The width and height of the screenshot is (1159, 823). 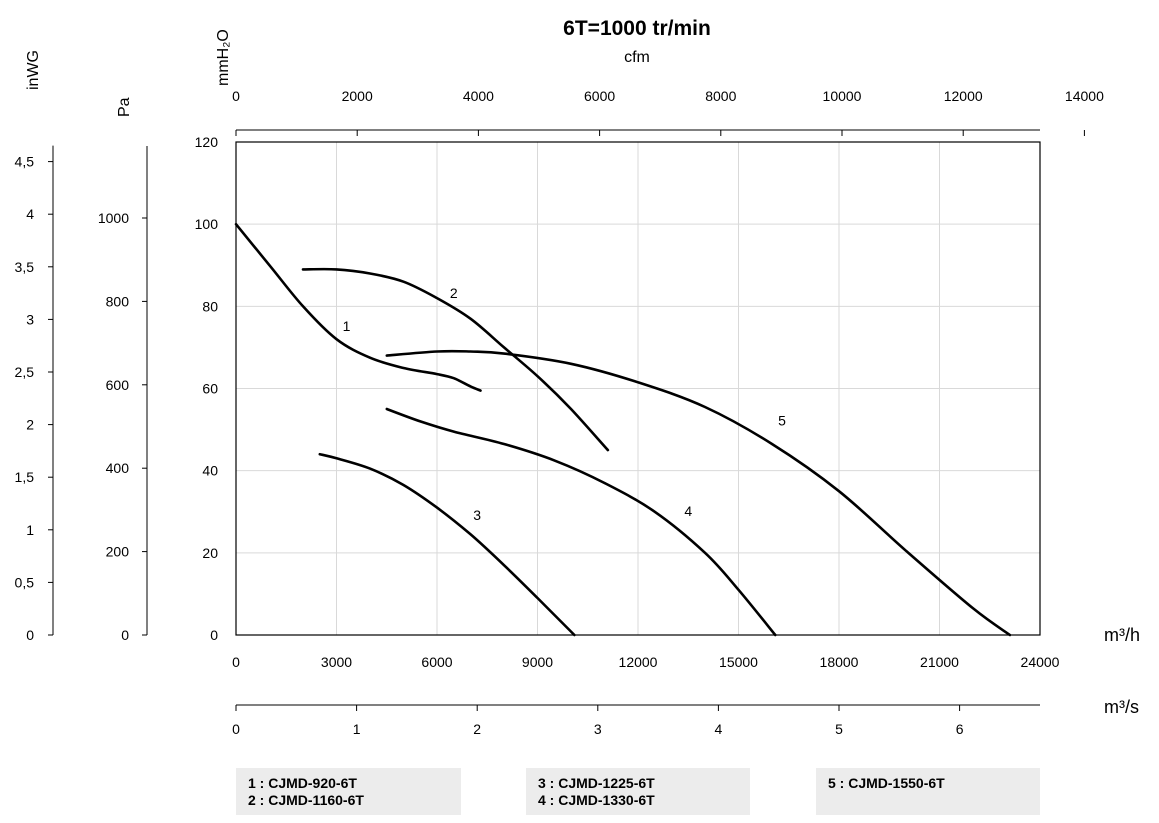 I want to click on y-tick-label: 120, so click(x=207, y=142).